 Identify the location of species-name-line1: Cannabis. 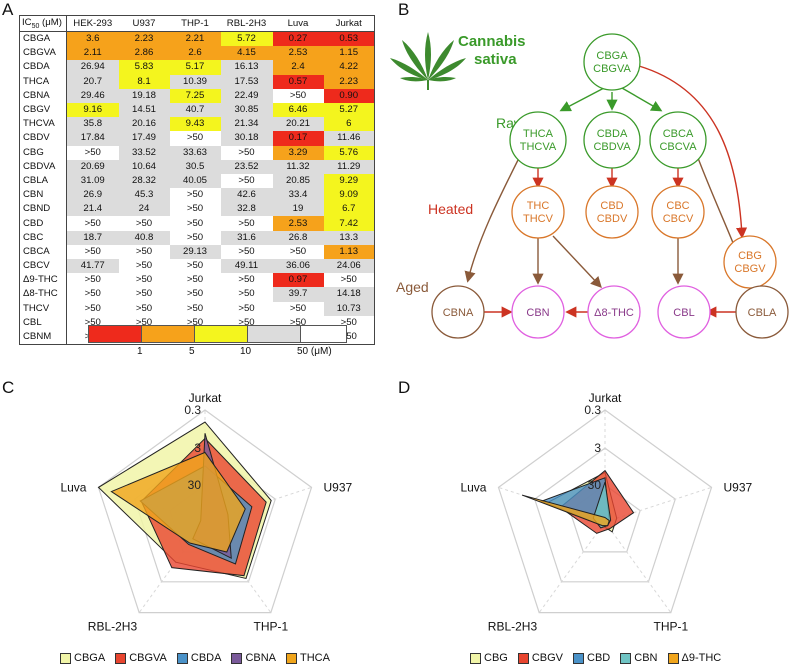
(492, 41).